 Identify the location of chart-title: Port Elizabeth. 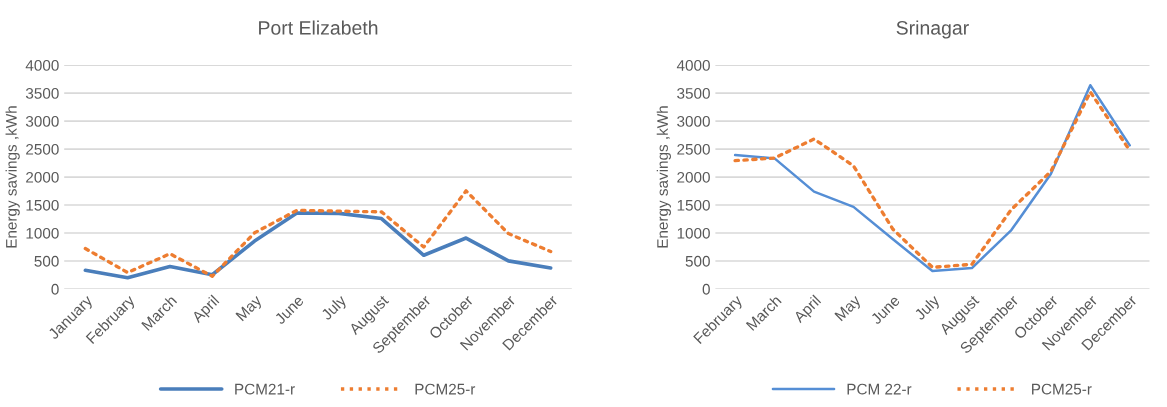
(318, 27).